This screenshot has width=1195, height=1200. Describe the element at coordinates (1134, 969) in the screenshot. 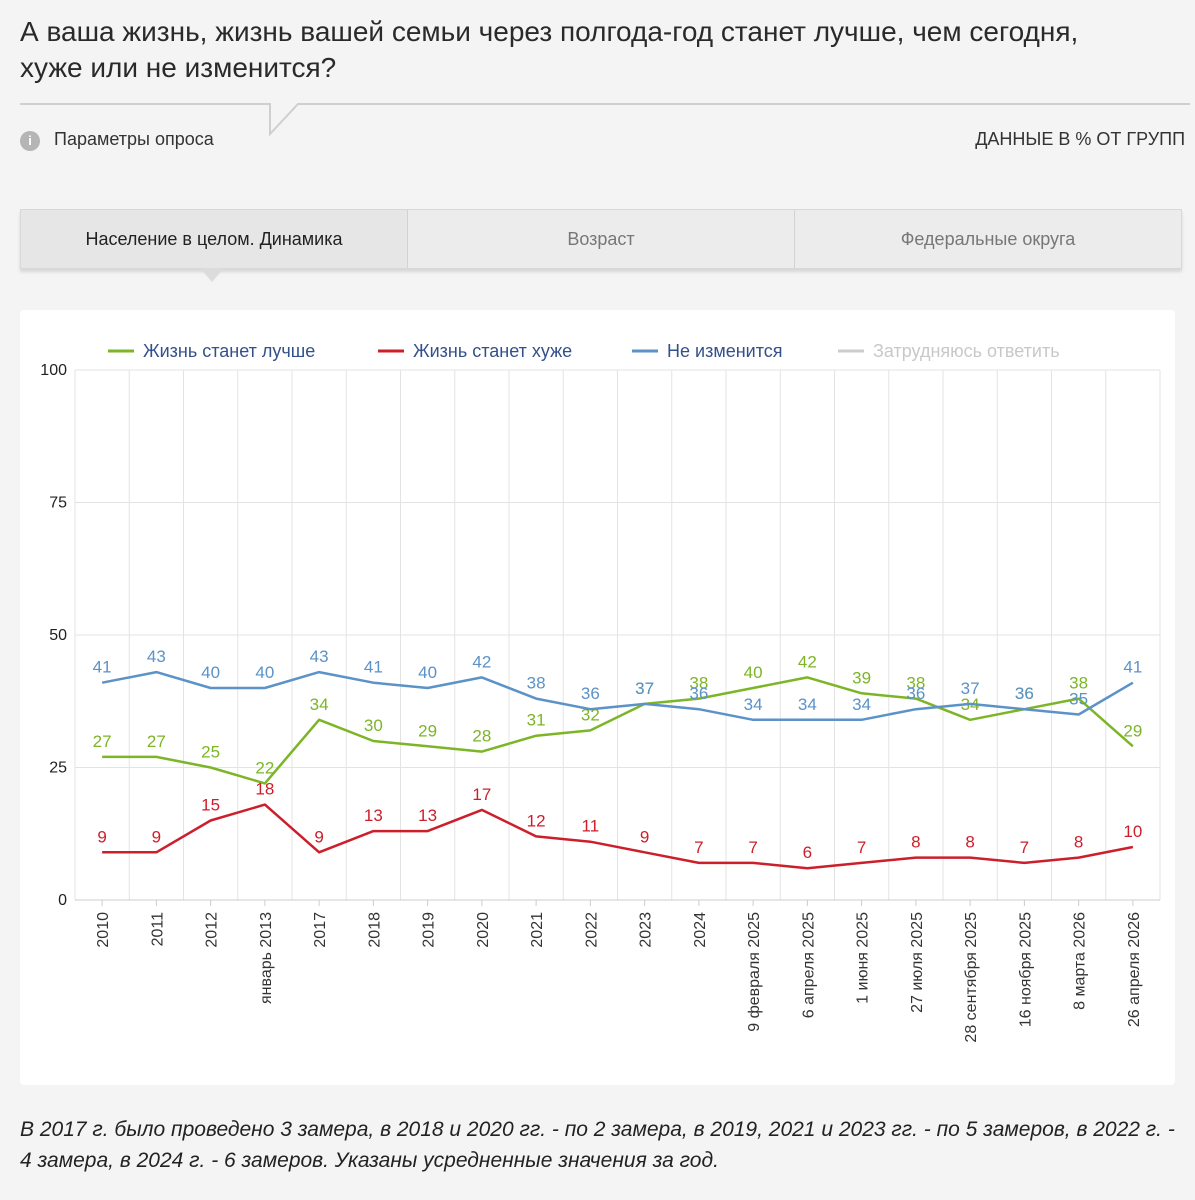

I see `x-tick-label: 26 апреля 2026` at that location.